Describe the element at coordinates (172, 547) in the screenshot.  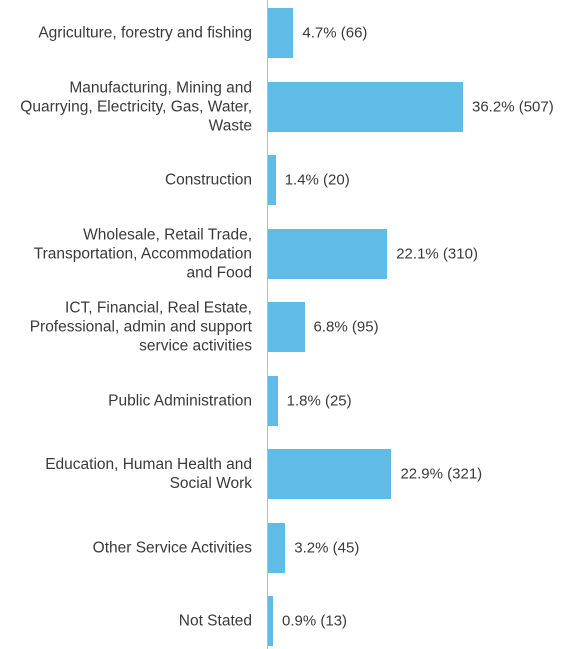
I see `category-label: Other Service Activities` at that location.